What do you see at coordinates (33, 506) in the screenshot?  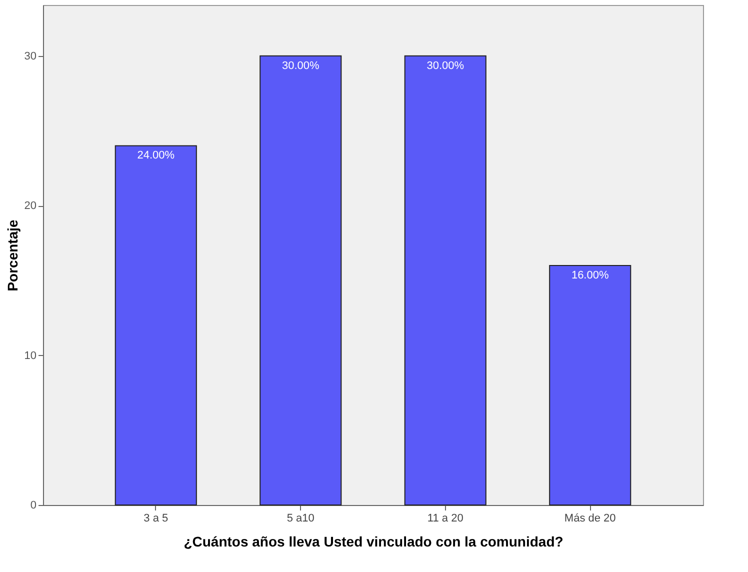 I see `y-tick-label: 0` at bounding box center [33, 506].